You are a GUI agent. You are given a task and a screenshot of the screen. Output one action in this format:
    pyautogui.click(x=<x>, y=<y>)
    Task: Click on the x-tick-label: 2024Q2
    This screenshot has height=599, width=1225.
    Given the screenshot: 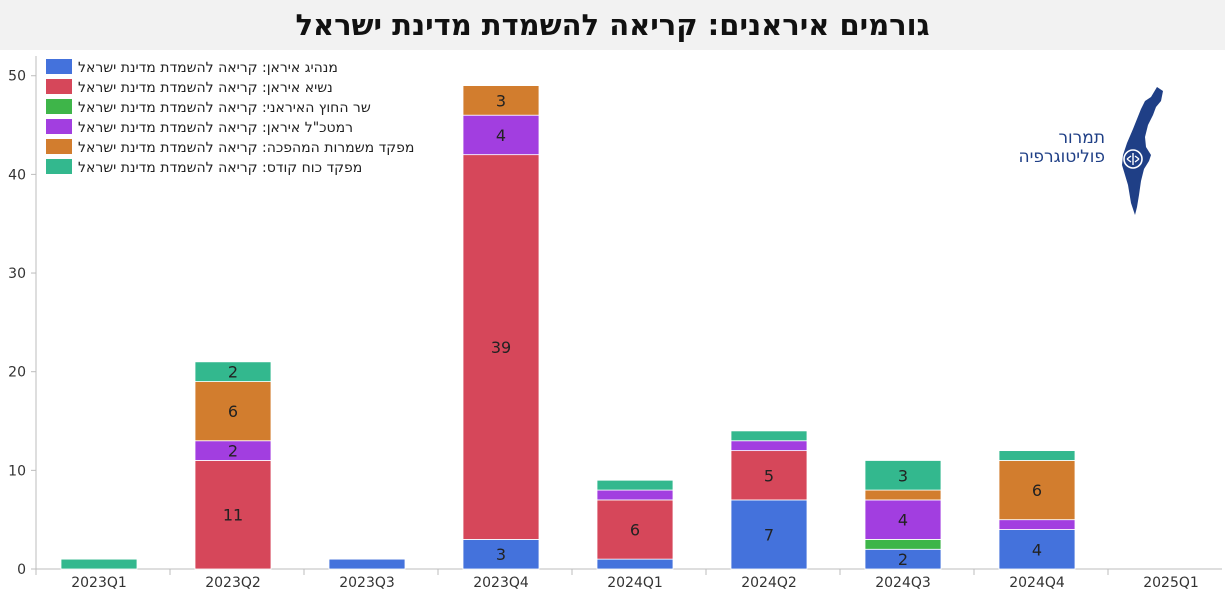 What is the action you would take?
    pyautogui.click(x=769, y=583)
    